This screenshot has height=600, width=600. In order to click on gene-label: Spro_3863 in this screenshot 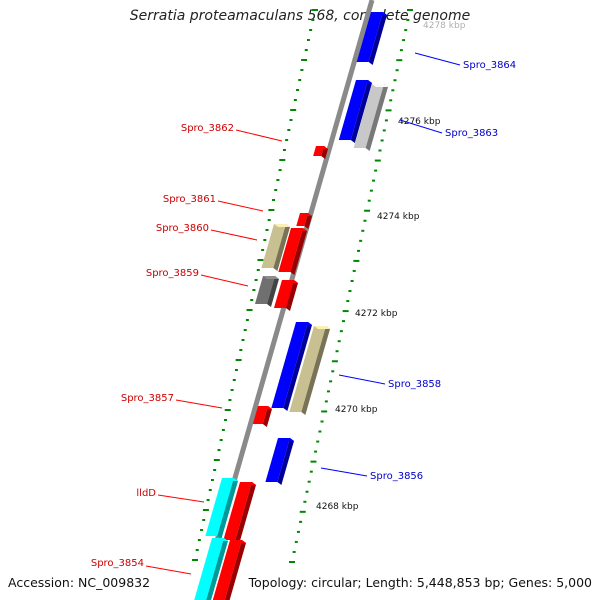, I will do `click(471, 133)`.